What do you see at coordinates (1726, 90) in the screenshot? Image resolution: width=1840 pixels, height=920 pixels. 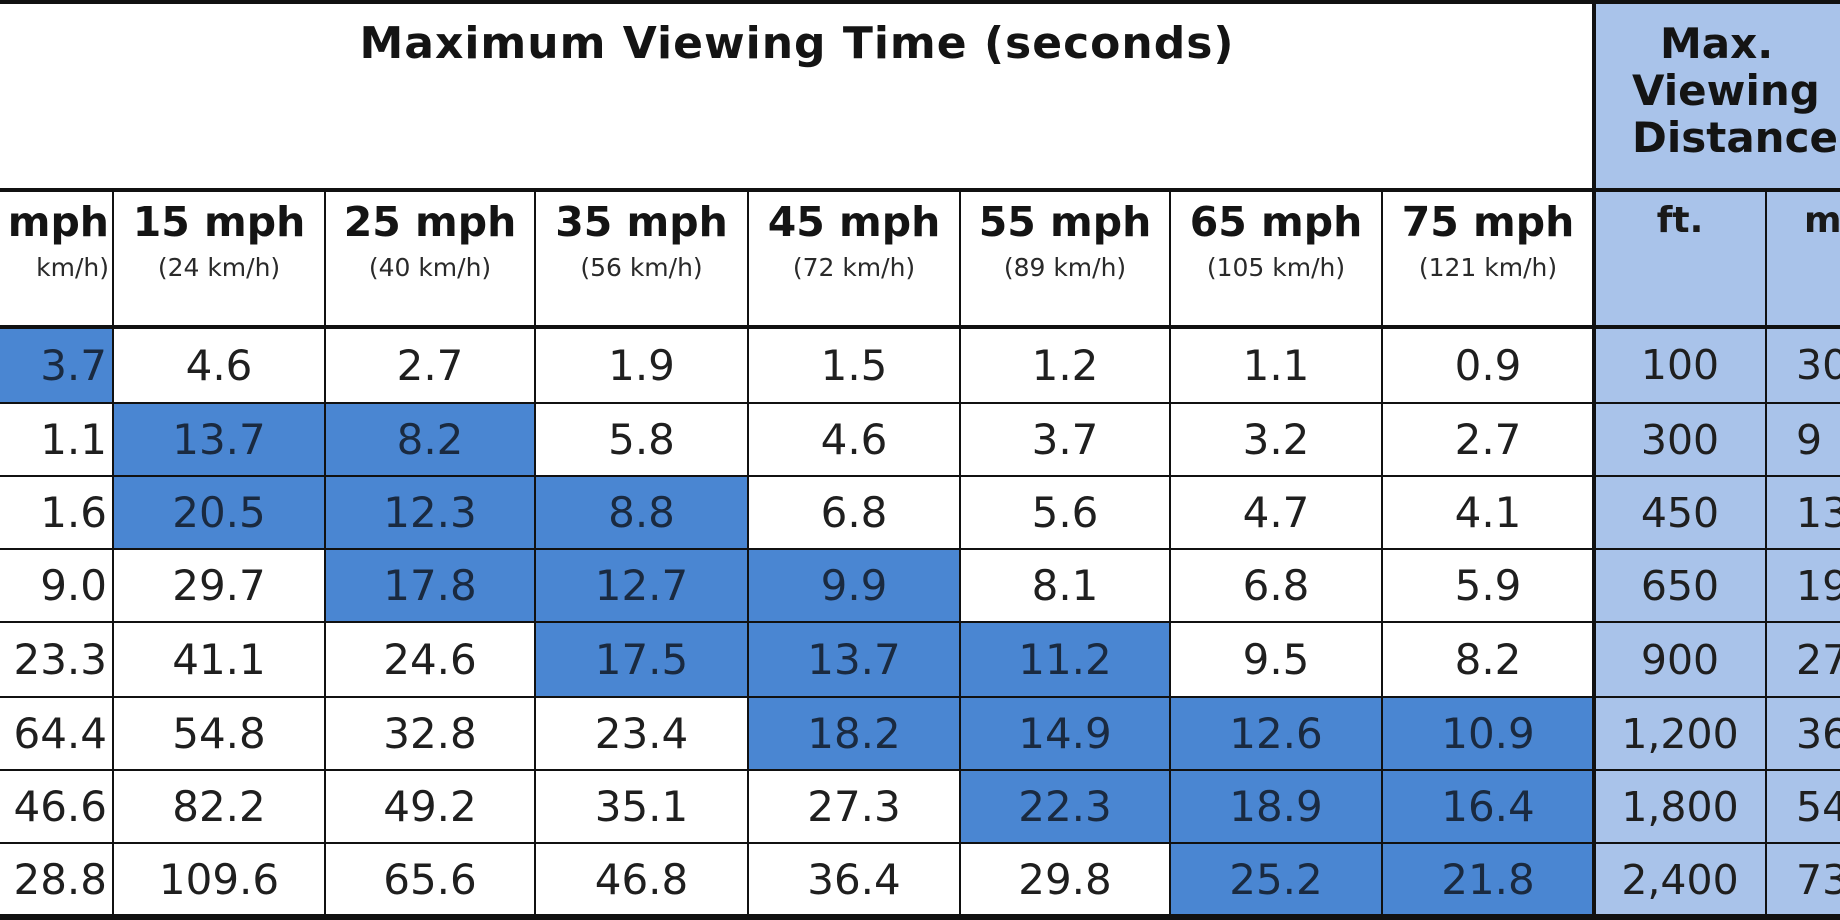 I see `distance-header-line-2: Viewing` at bounding box center [1726, 90].